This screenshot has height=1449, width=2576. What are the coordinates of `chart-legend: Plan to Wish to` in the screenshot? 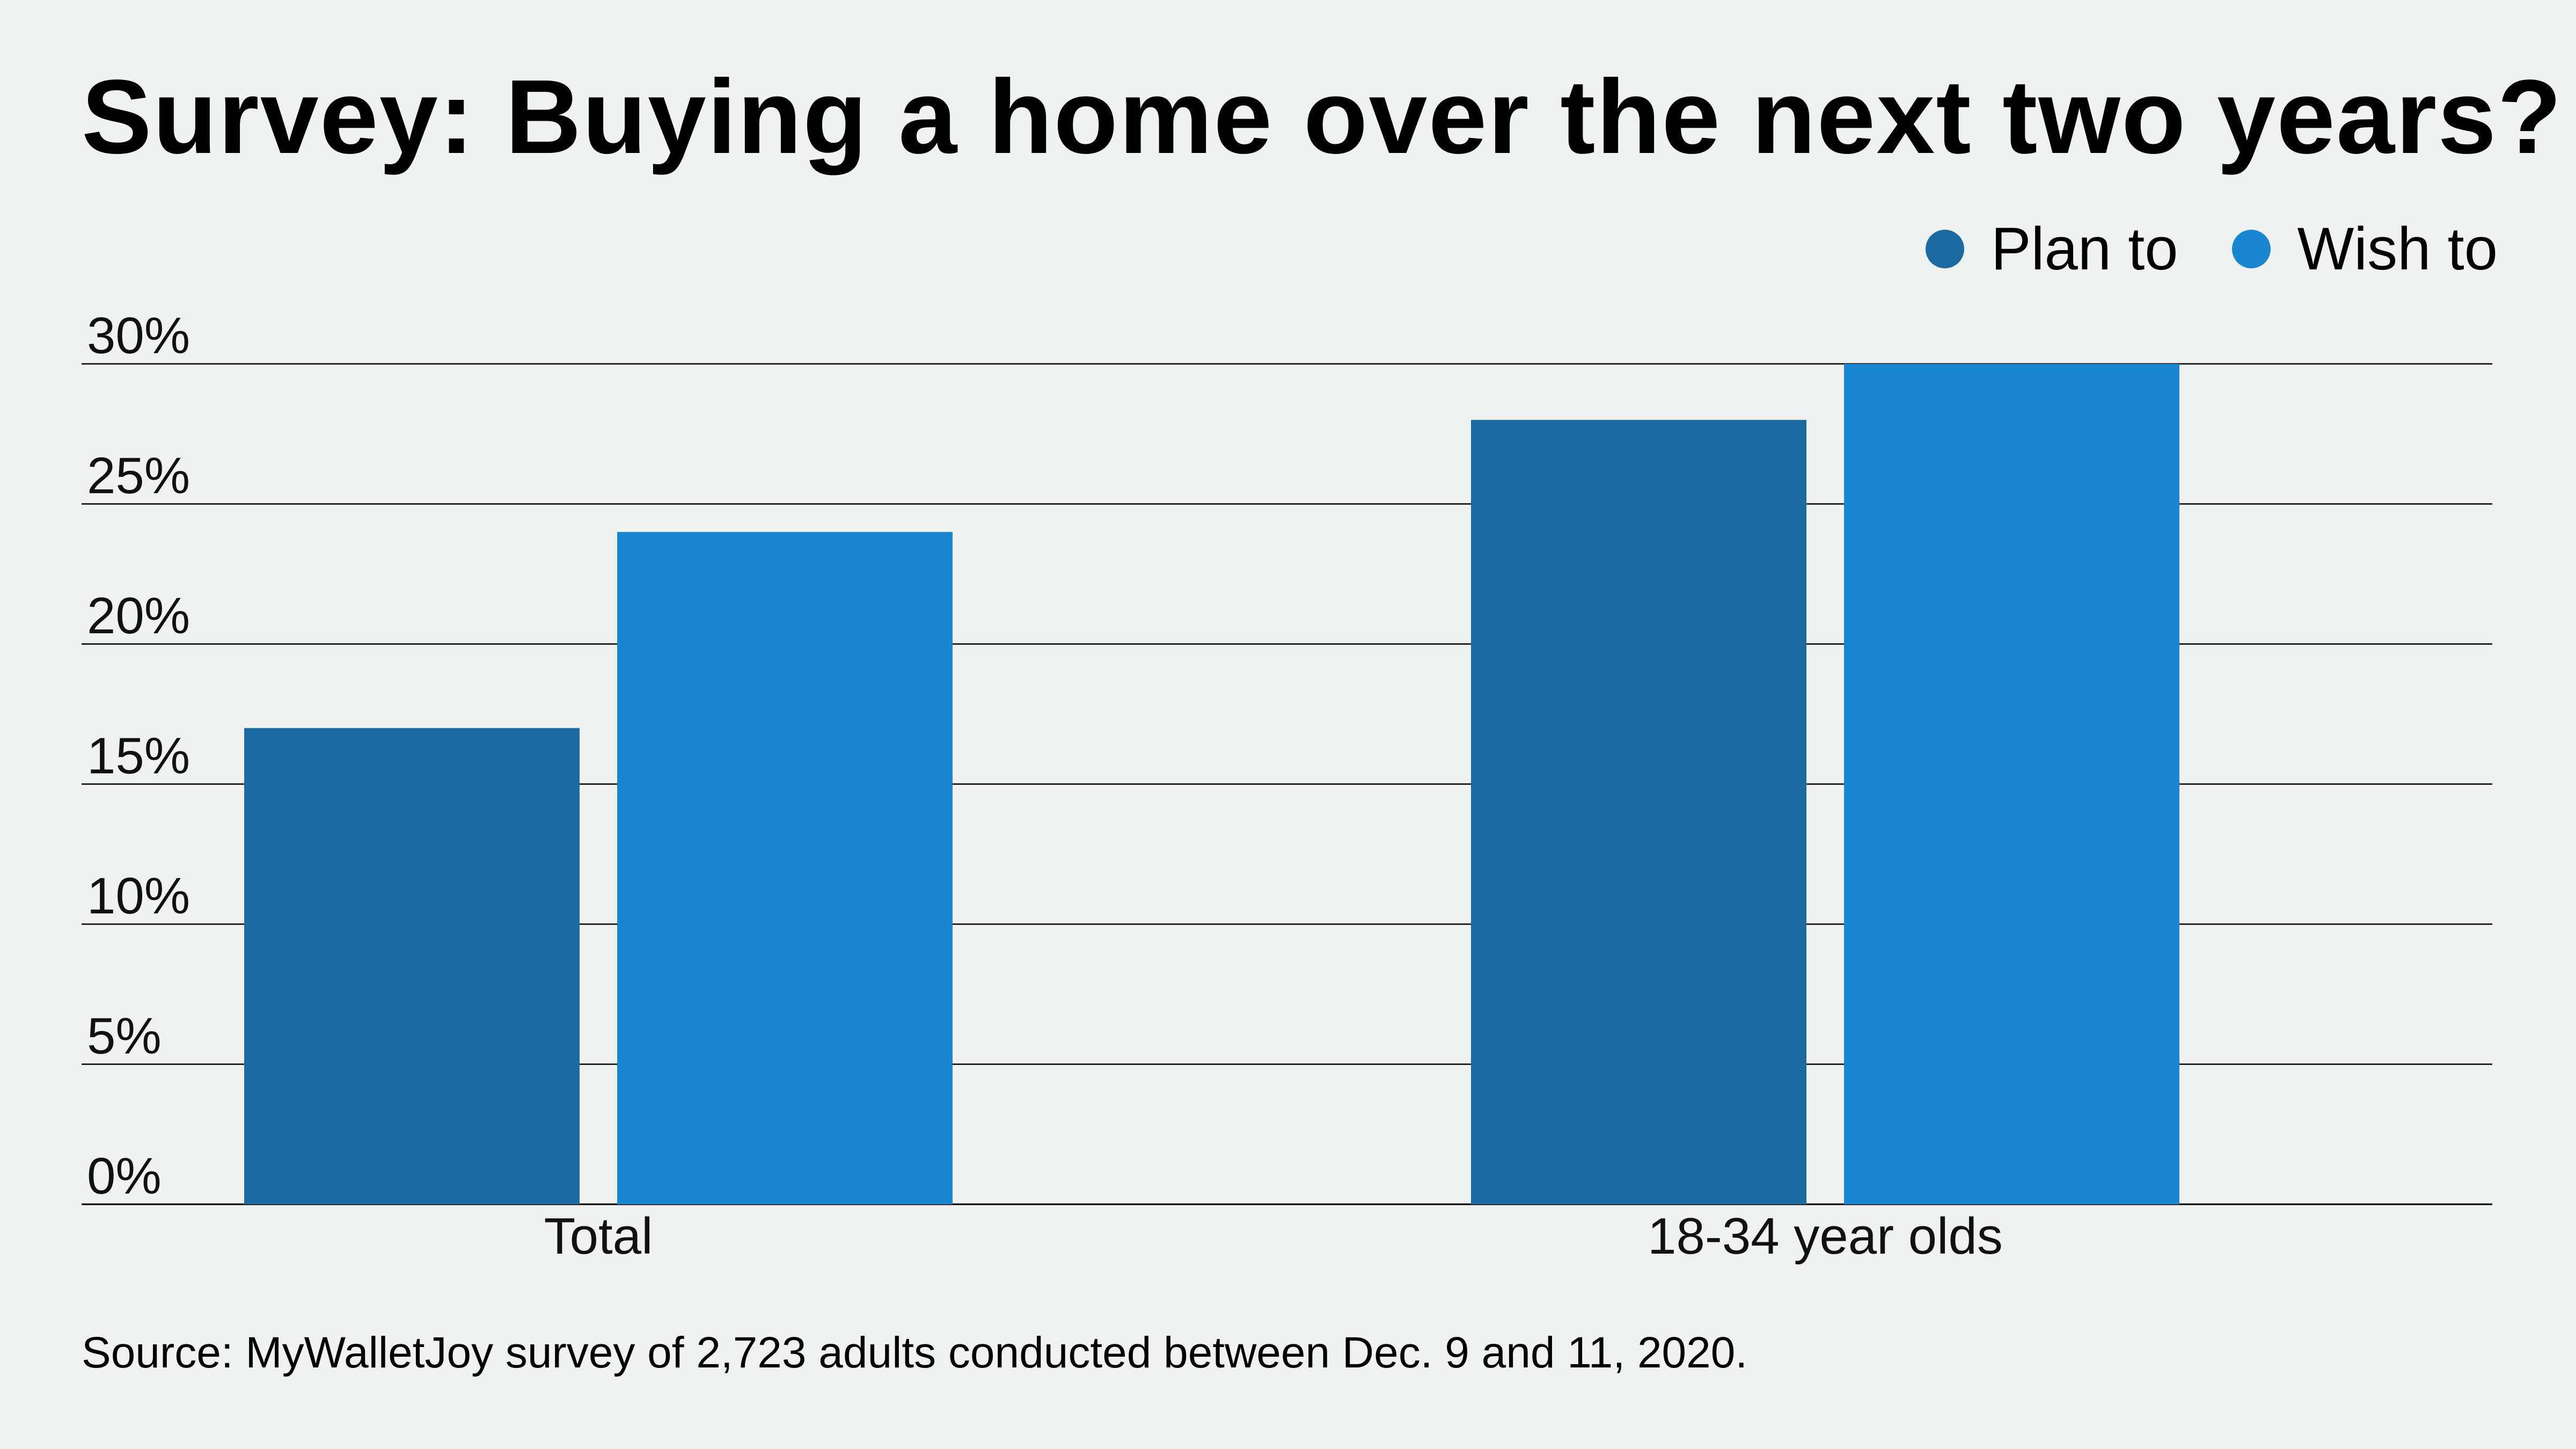 It's located at (2185, 249).